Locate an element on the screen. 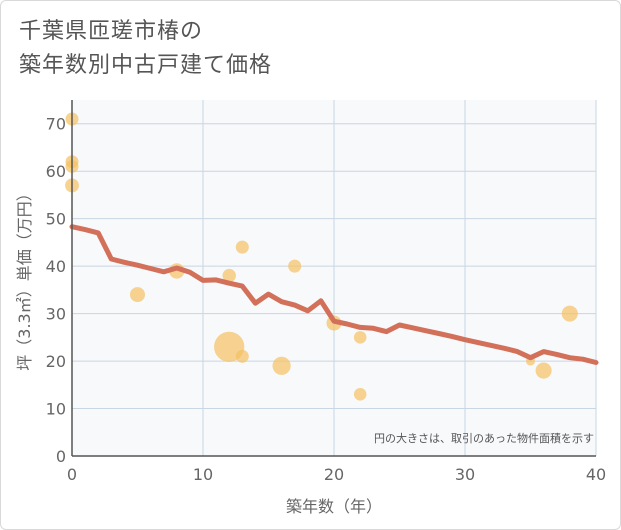  x-tick-label: 10 is located at coordinates (203, 474).